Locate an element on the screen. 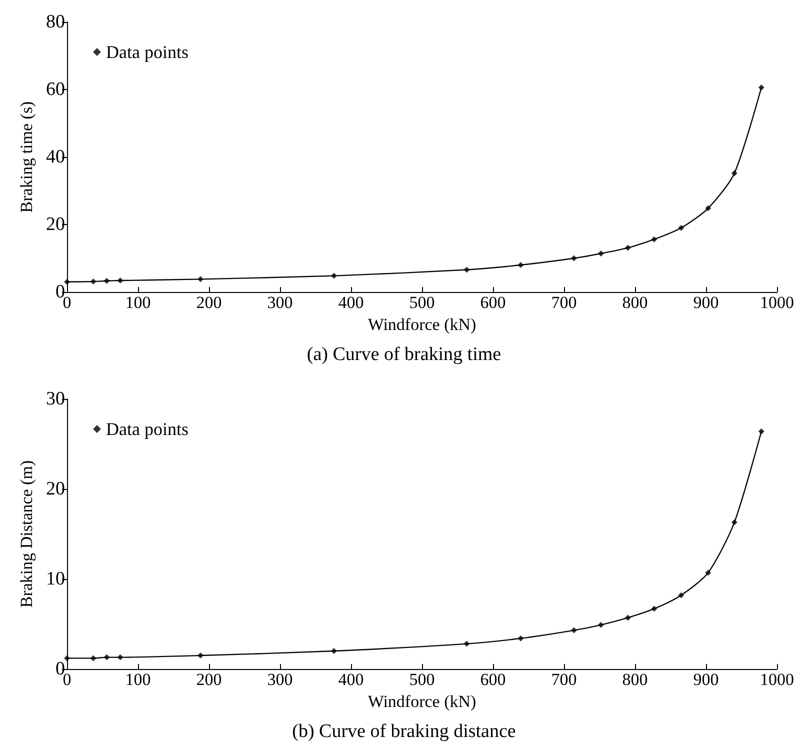  y-tick-label: 30 is located at coordinates (55, 399).